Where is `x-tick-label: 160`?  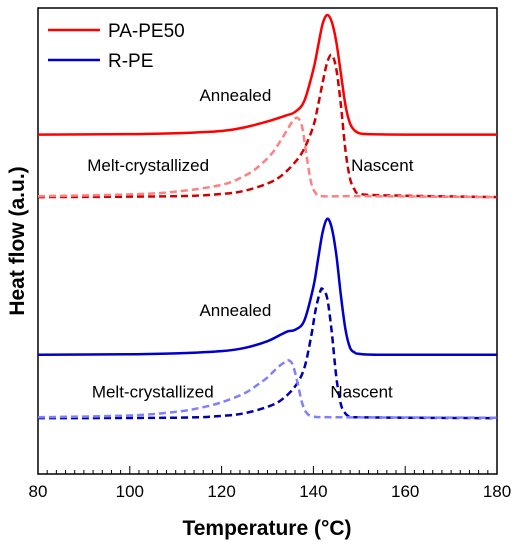 x-tick-label: 160 is located at coordinates (405, 491).